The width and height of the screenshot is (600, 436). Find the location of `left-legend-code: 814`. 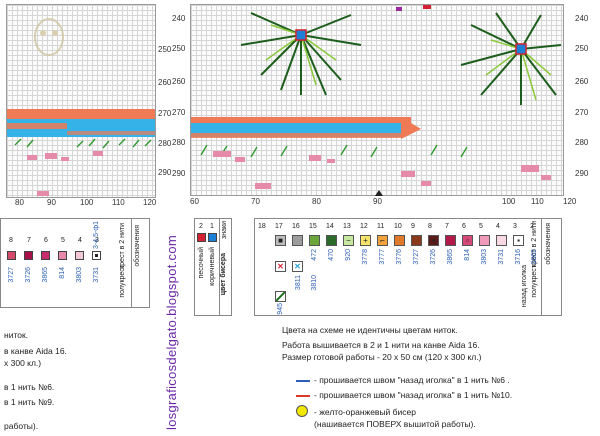

left-legend-code: 814 is located at coordinates (62, 273).